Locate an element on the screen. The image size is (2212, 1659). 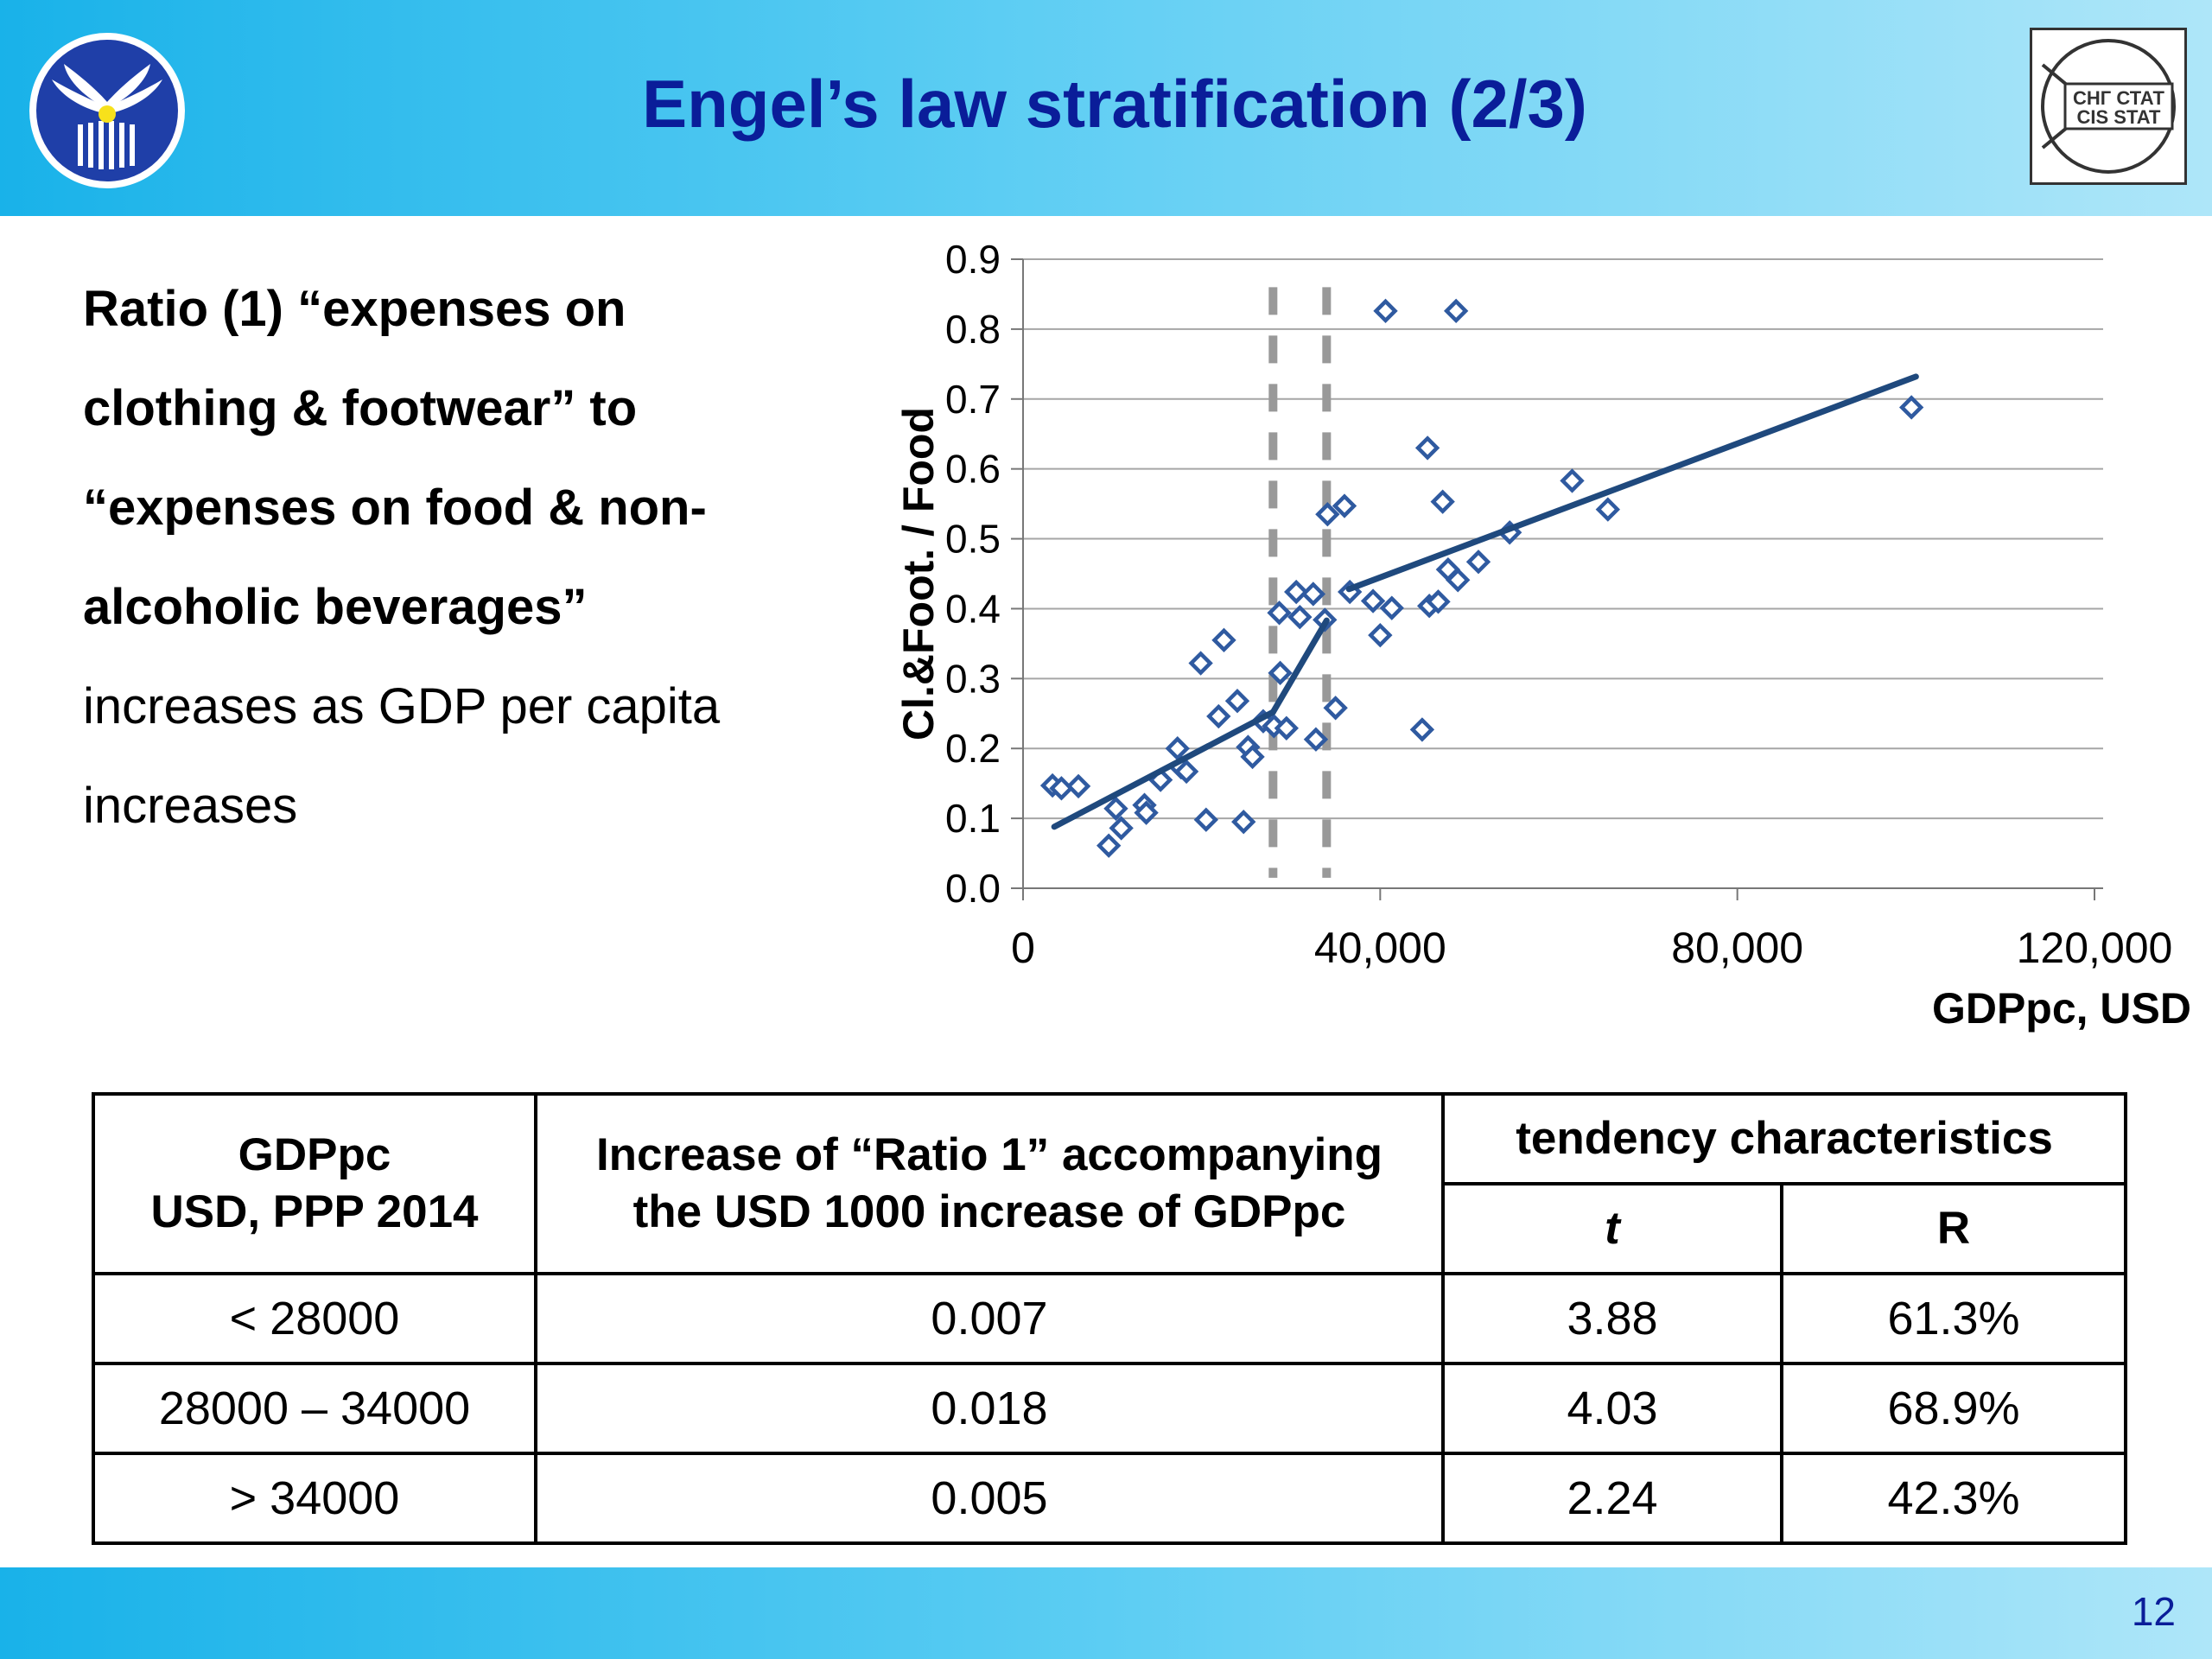
cell-r: 68.9% is located at coordinates (1954, 1408).